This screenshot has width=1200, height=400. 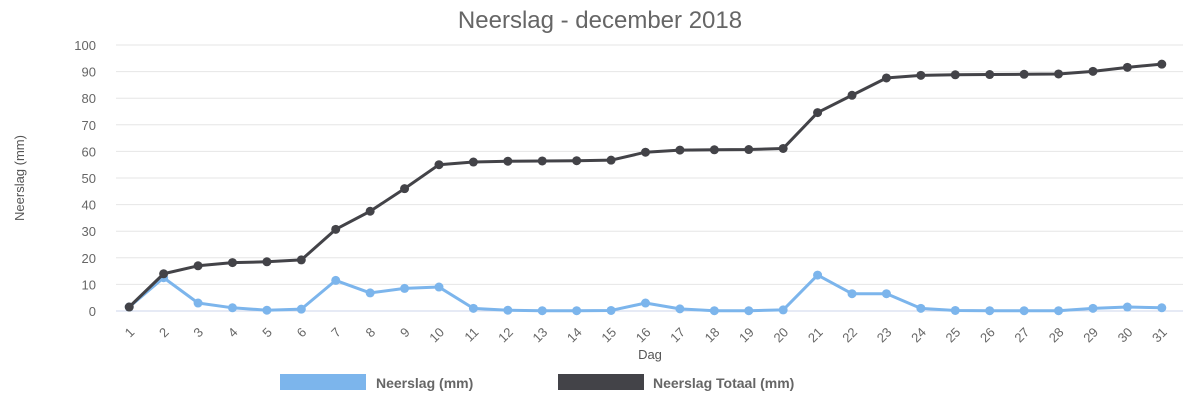 I want to click on x-tick-label: 25, so click(x=953, y=335).